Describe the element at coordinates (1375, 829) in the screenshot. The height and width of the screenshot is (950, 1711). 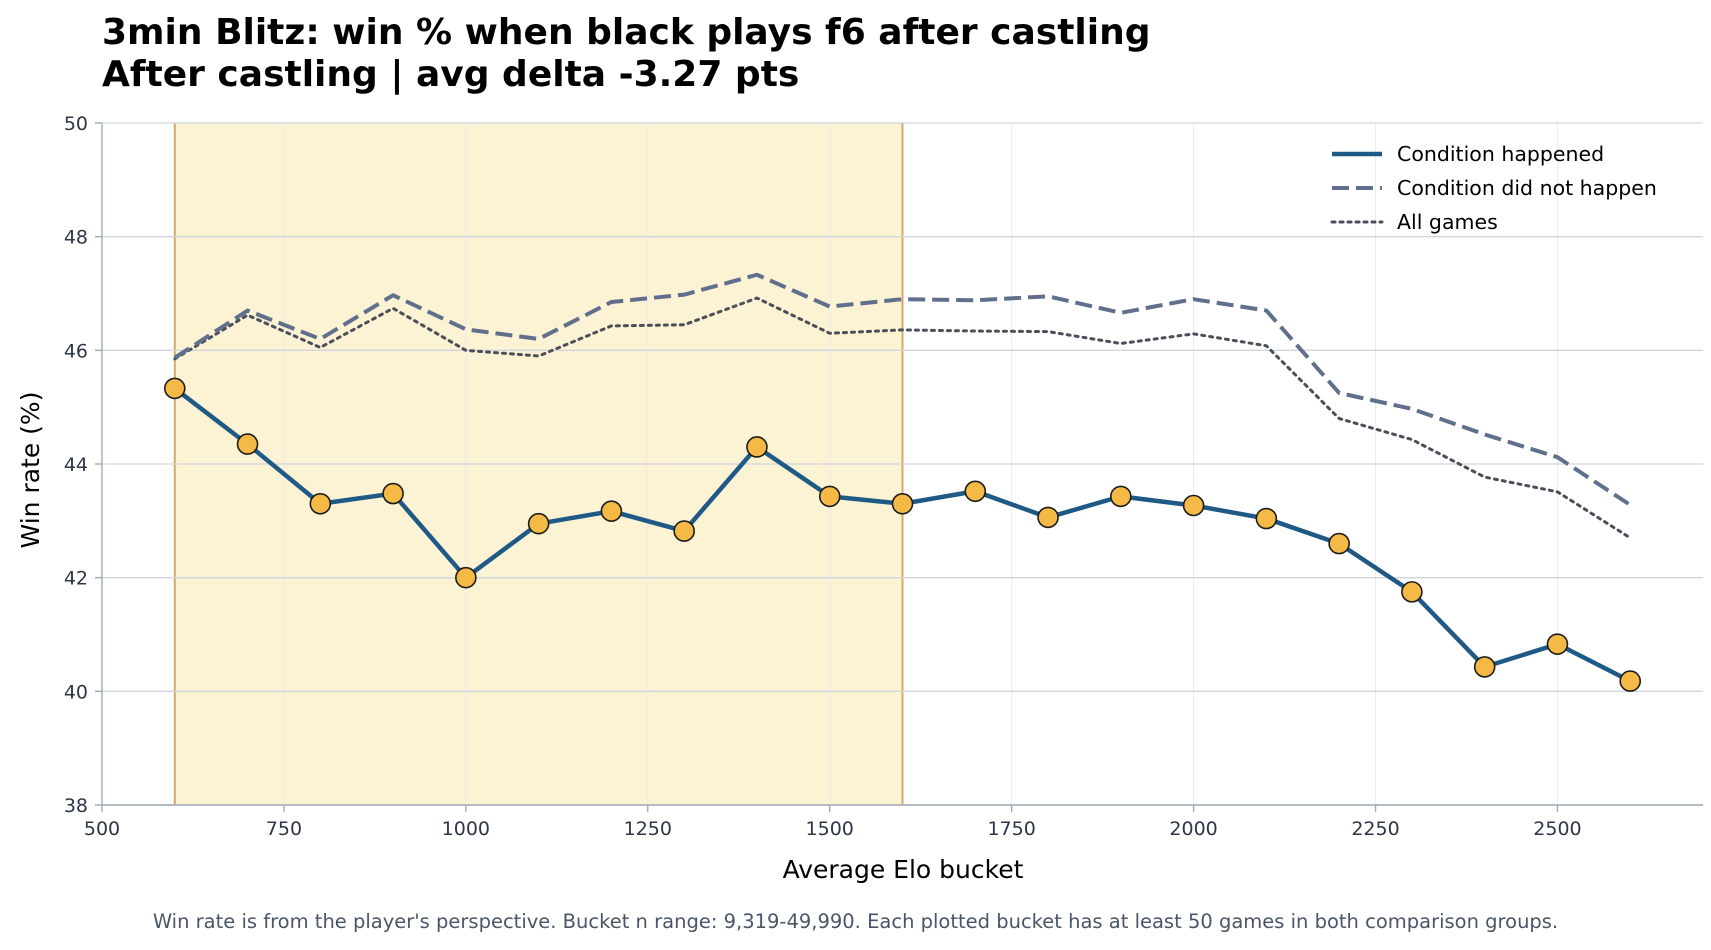
I see `x-tick-label-7: 2250` at that location.